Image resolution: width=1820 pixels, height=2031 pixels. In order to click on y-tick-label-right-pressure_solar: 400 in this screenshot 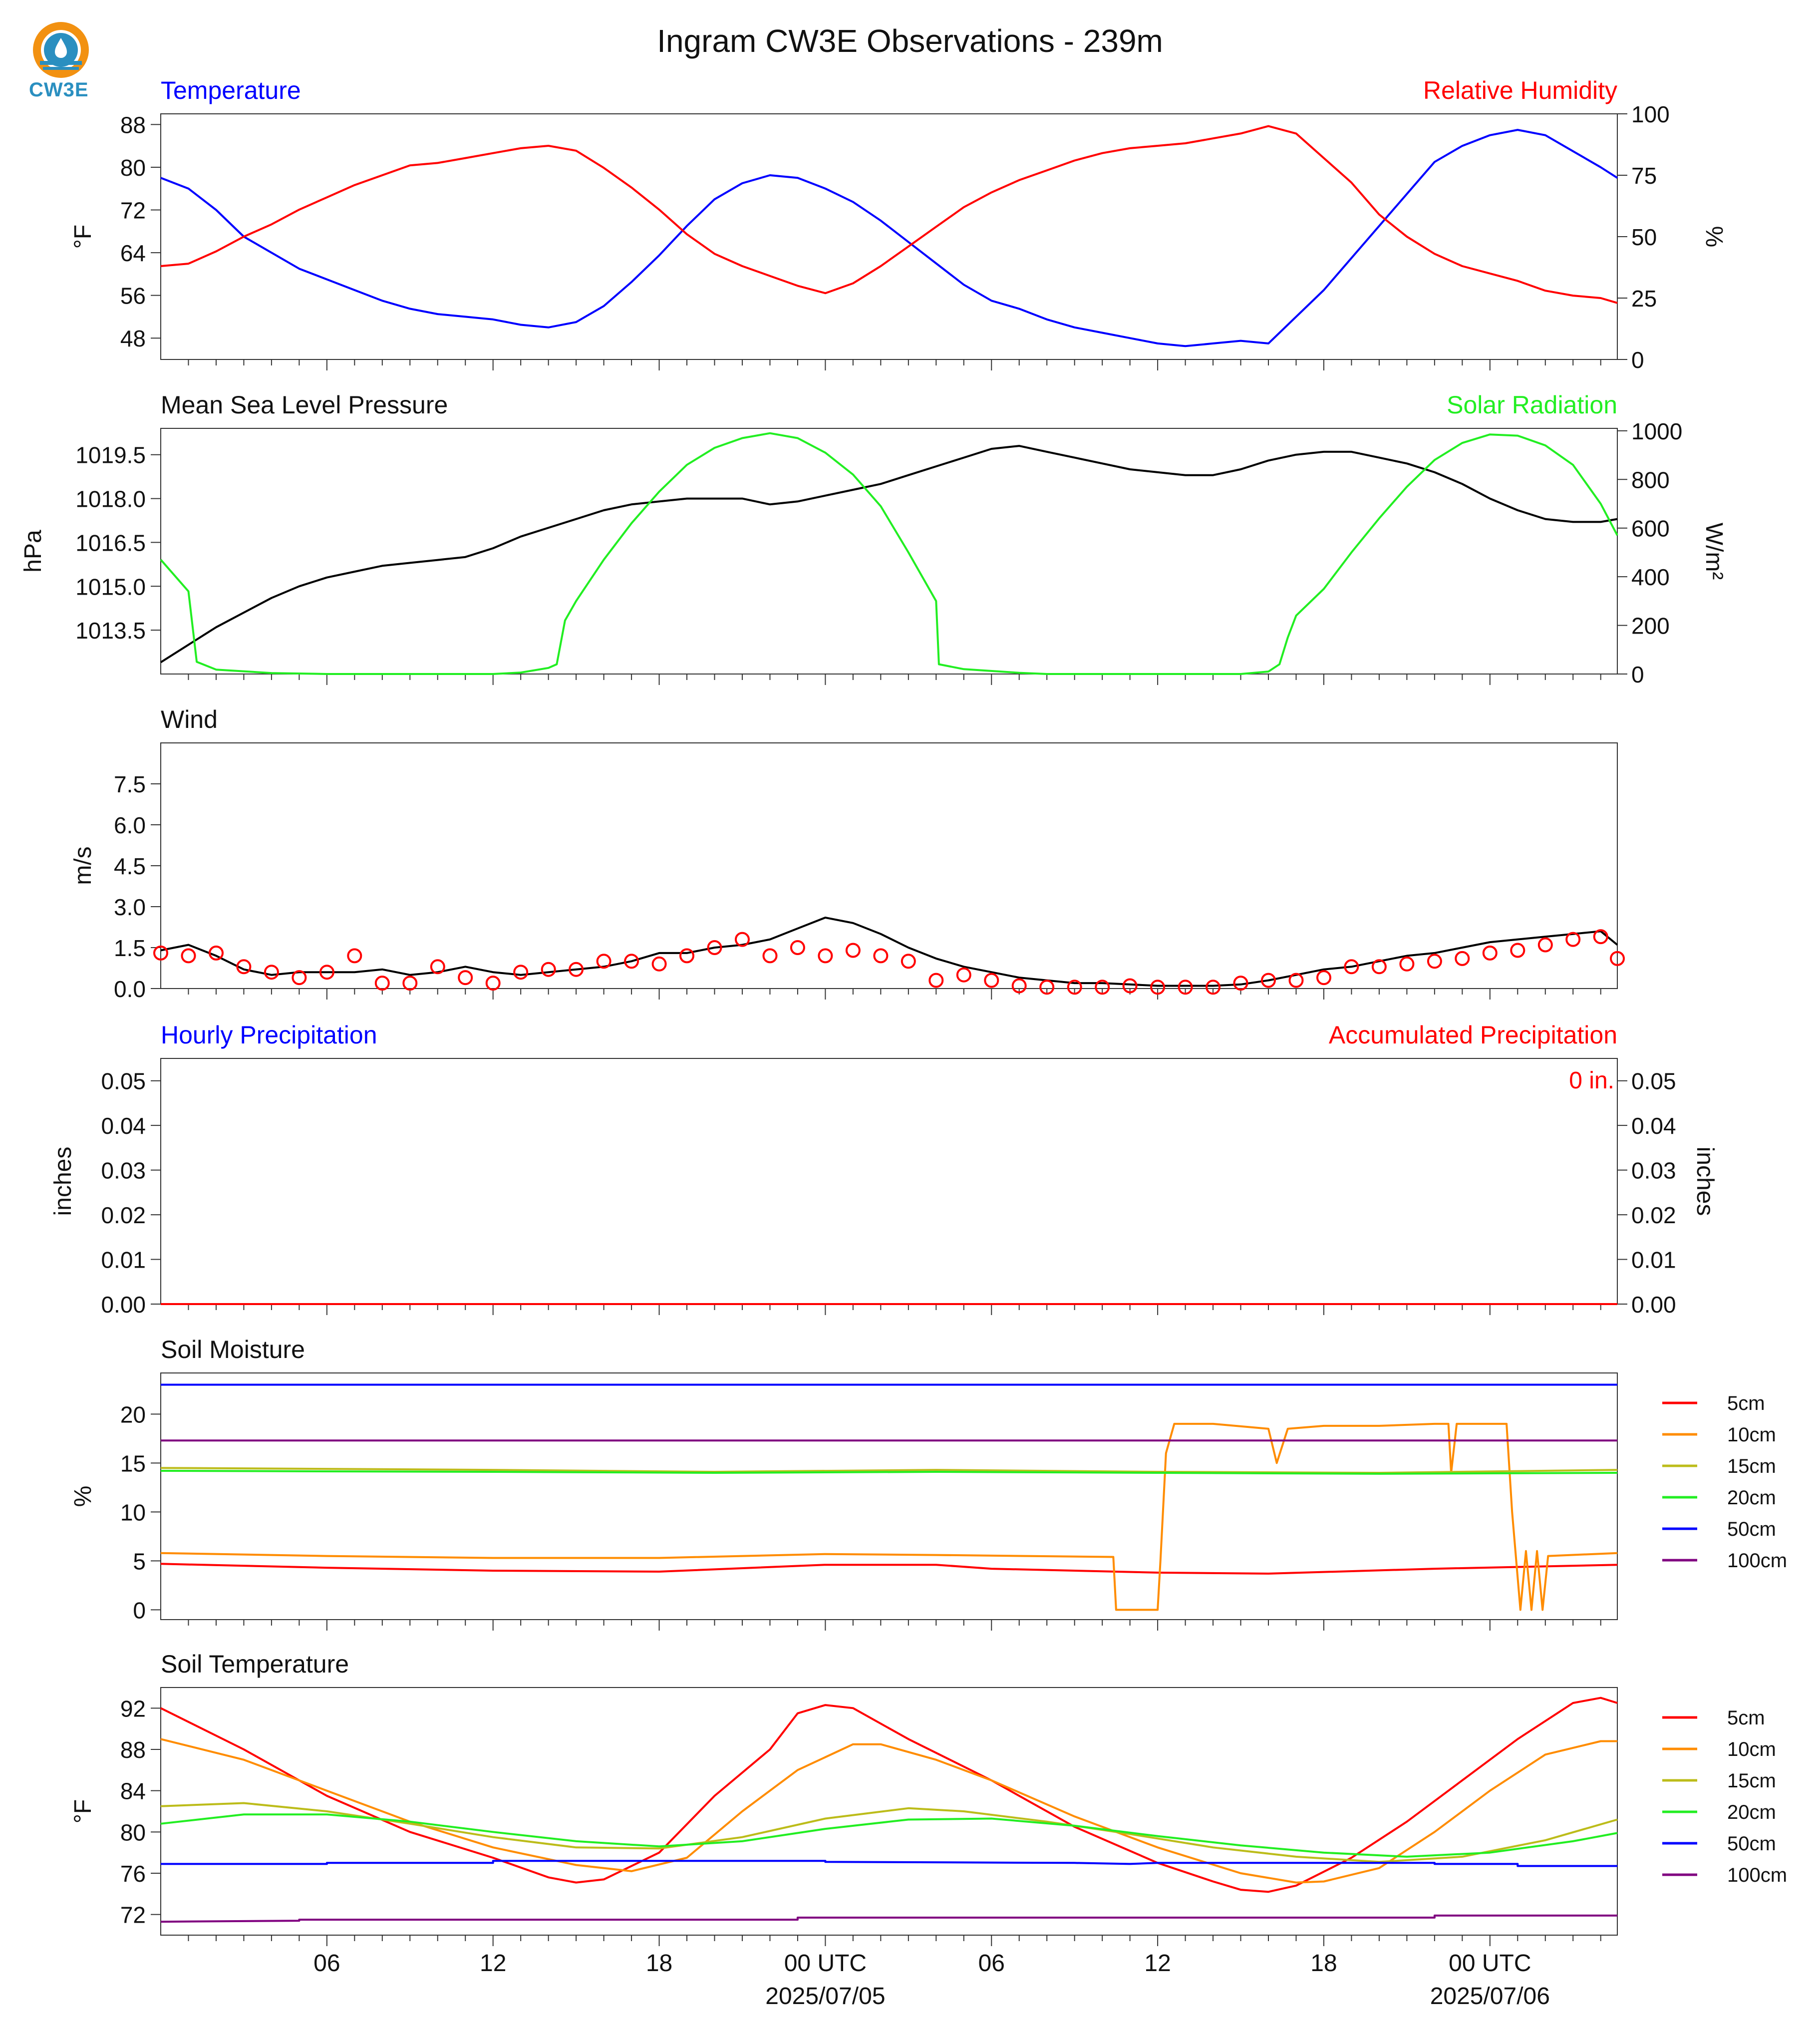, I will do `click(1650, 577)`.